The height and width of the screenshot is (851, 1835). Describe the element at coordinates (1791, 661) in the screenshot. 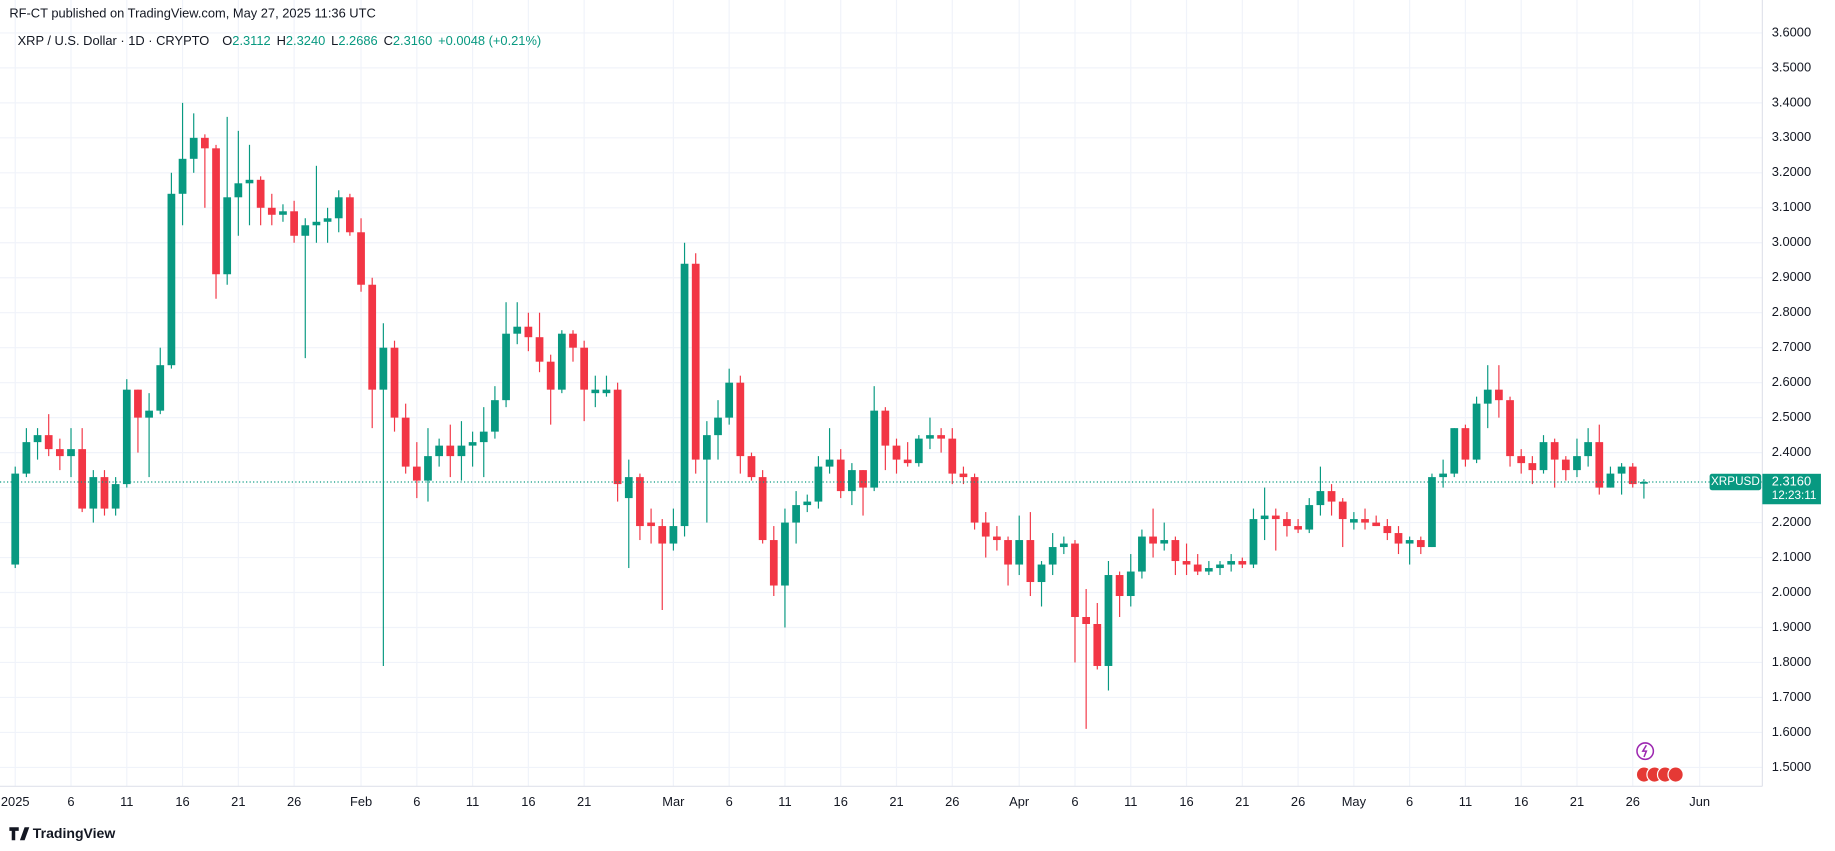

I see `y-tick-label: 1.8000` at that location.